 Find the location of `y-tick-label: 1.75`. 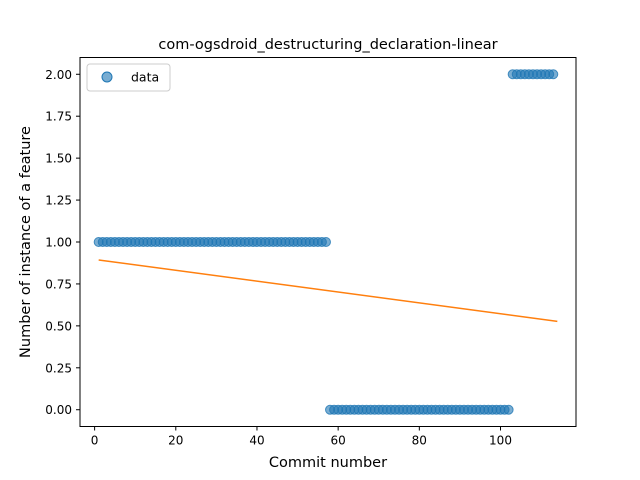

y-tick-label: 1.75 is located at coordinates (58, 117).